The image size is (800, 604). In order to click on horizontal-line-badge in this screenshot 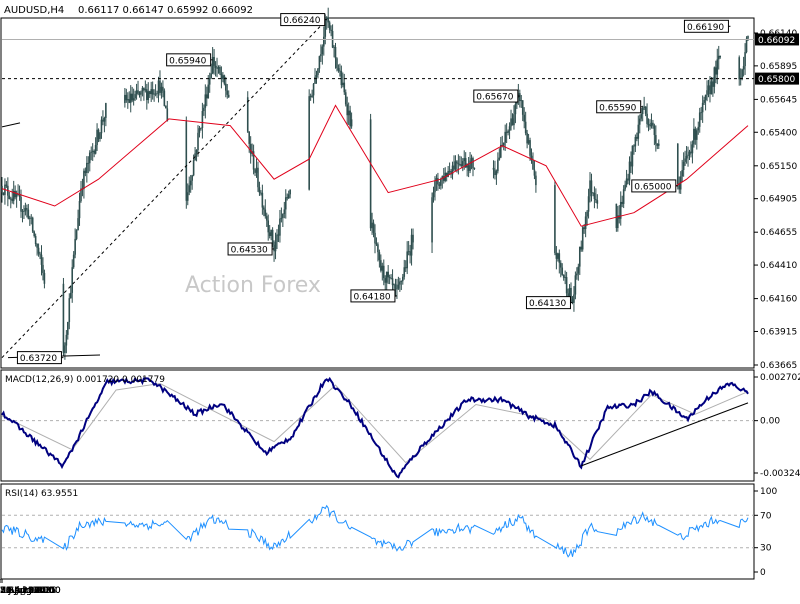, I will do `click(777, 78)`.